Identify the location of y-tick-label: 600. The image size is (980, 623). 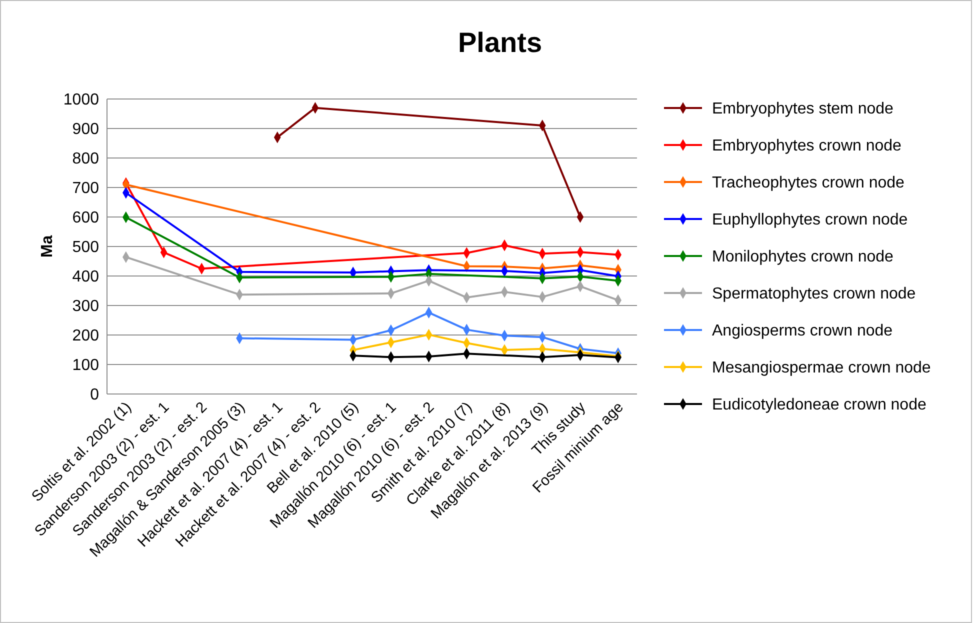
(86, 218).